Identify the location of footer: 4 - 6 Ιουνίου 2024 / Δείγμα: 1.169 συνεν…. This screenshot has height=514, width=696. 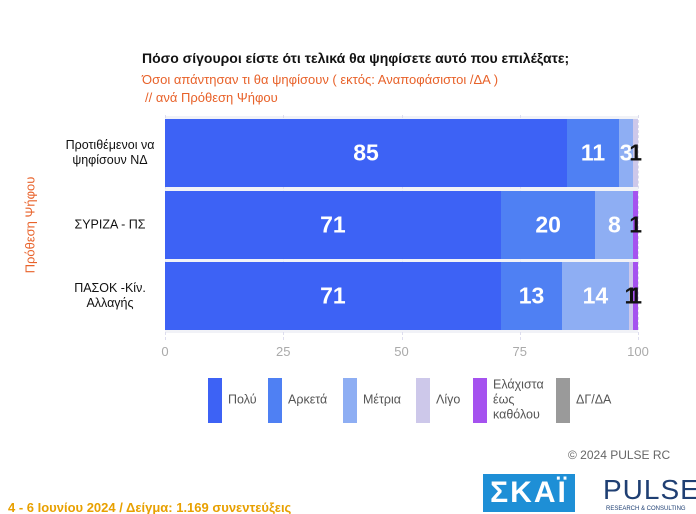
(150, 507).